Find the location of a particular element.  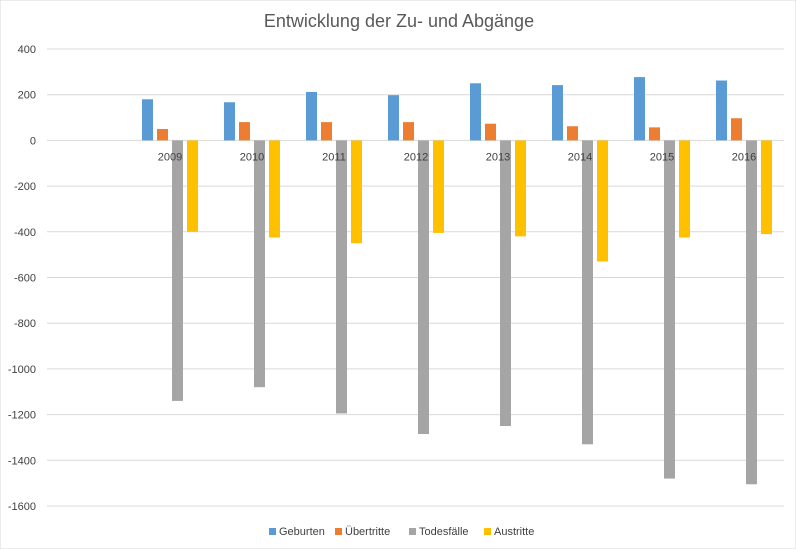

bar-austritte-2013 is located at coordinates (520, 188).